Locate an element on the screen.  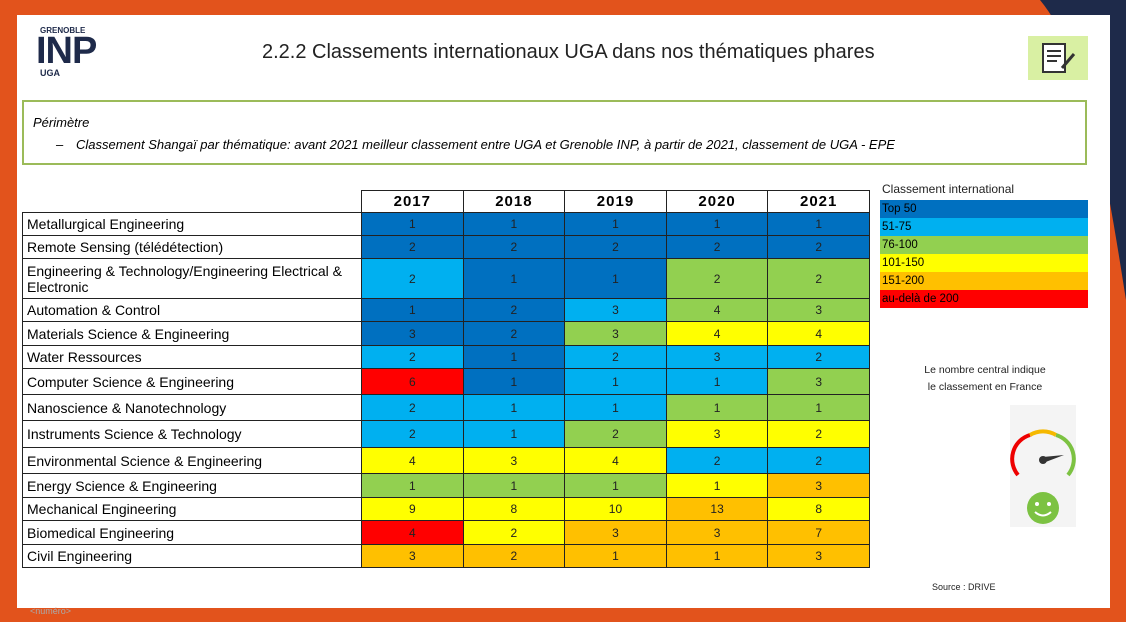
row-label: Computer Science & Engineering is located at coordinates (192, 381).